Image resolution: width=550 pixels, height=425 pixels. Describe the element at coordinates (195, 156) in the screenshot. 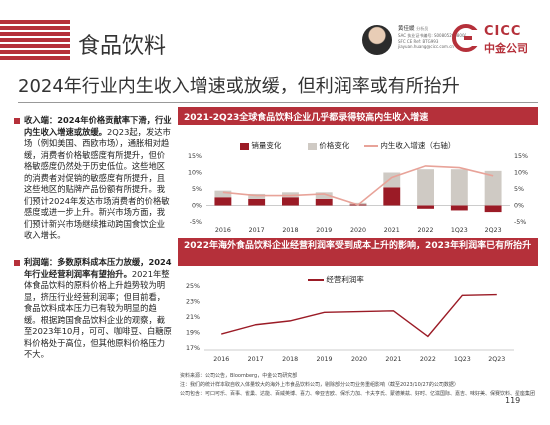

I see `y-tick-left: 15%` at that location.